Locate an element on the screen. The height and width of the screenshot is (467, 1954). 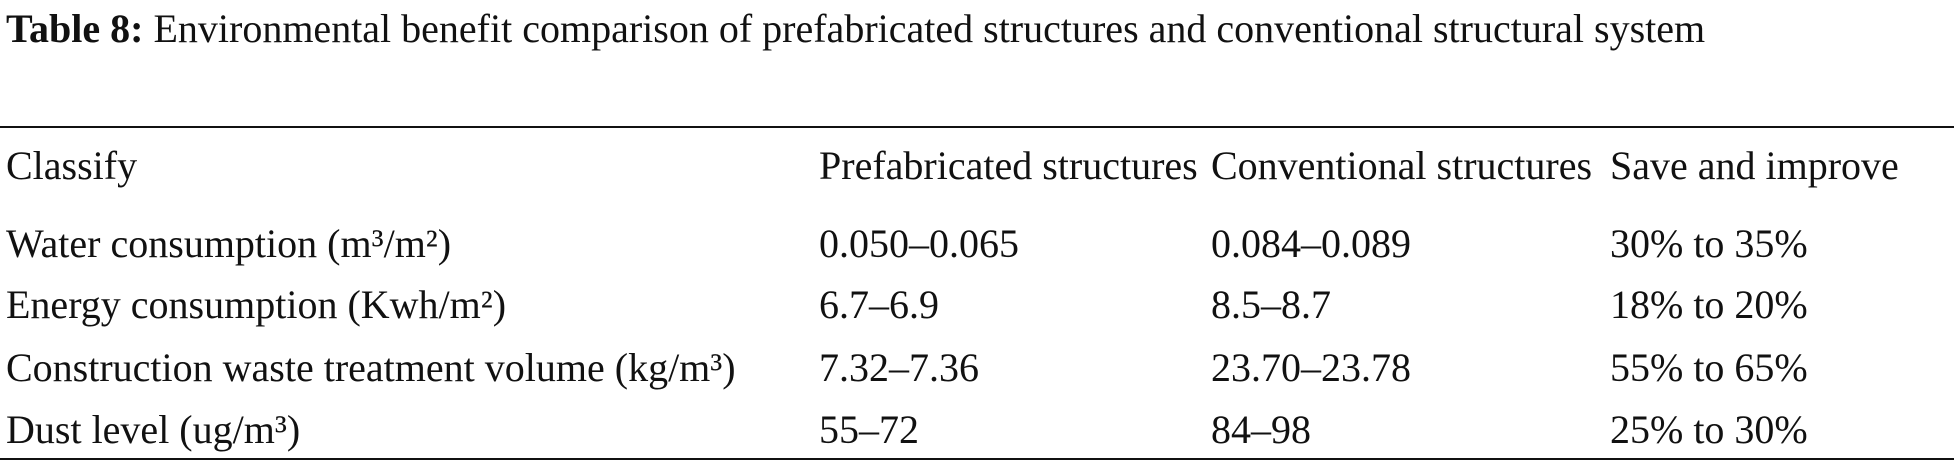
table-cell: 84–98 is located at coordinates (1261, 429).